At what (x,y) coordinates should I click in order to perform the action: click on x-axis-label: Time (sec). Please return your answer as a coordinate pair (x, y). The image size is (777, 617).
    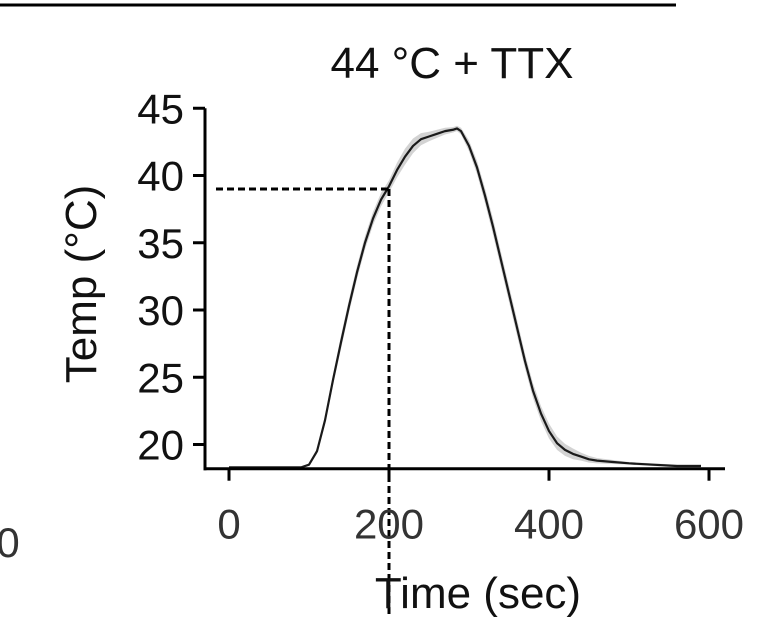
    Looking at the image, I should click on (478, 593).